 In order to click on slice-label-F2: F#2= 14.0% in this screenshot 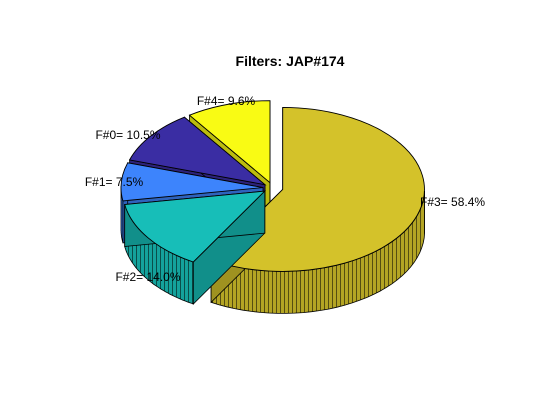, I will do `click(147, 277)`.